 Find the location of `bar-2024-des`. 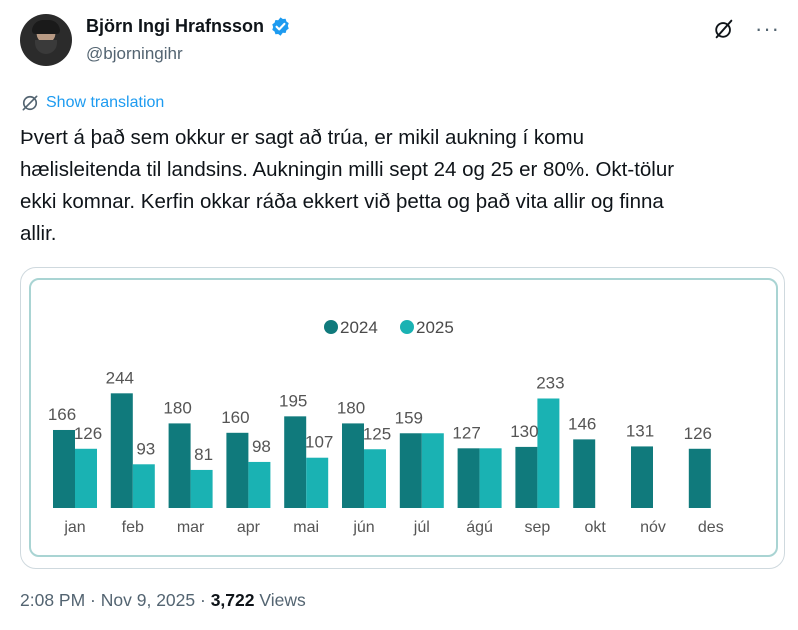

bar-2024-des is located at coordinates (699, 478).